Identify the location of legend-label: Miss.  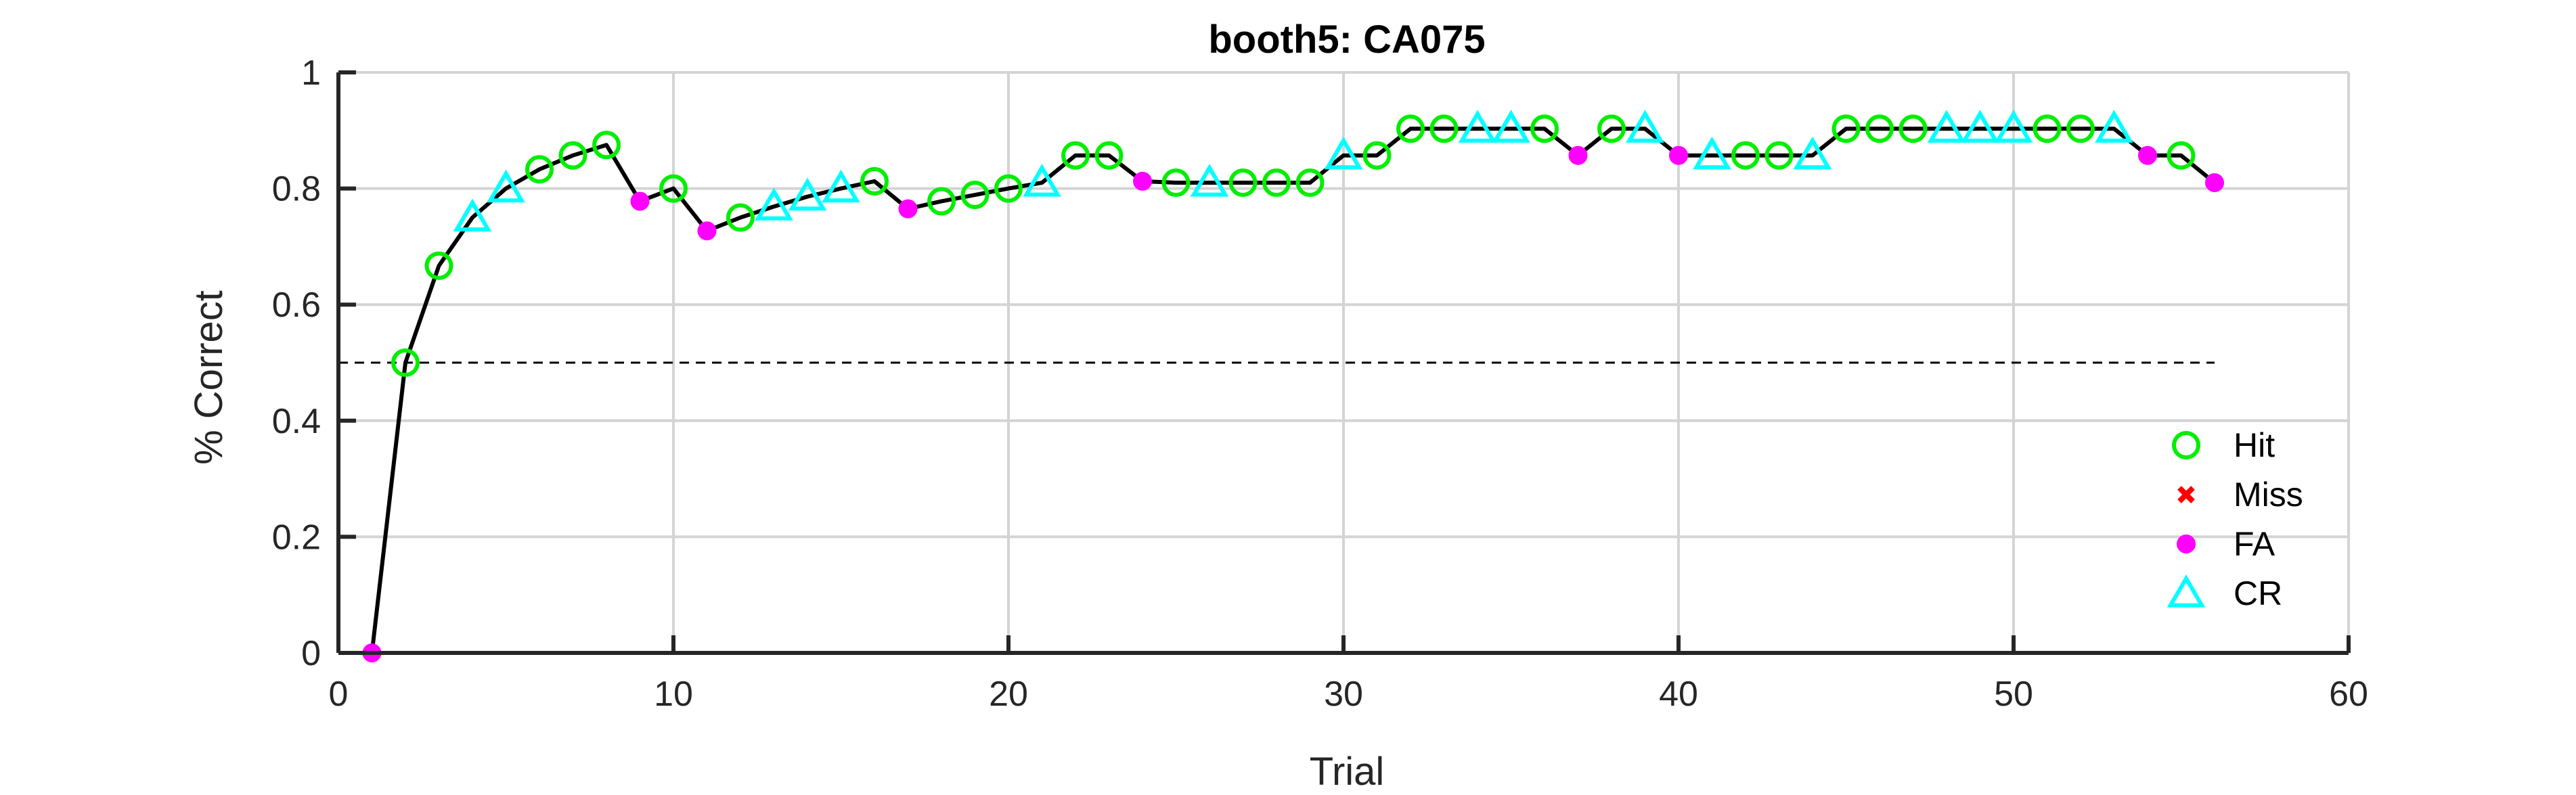
(2268, 495).